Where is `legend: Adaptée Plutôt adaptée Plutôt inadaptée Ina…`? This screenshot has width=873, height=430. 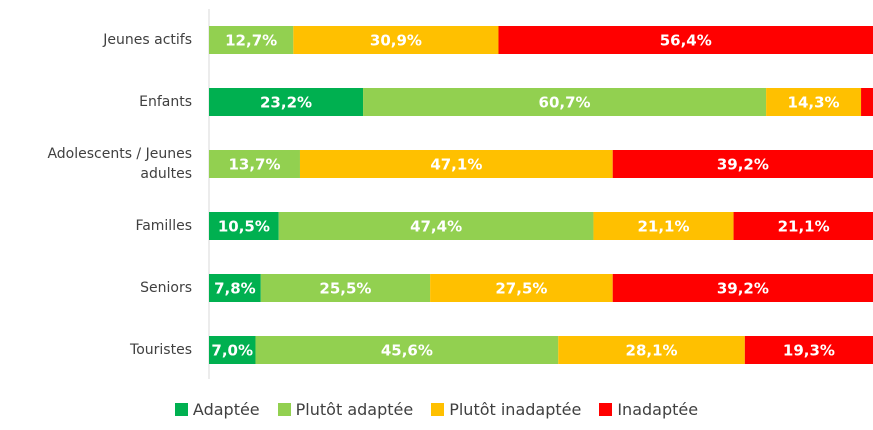
legend: Adaptée Plutôt adaptée Plutôt inadaptée Ina… is located at coordinates (436, 409).